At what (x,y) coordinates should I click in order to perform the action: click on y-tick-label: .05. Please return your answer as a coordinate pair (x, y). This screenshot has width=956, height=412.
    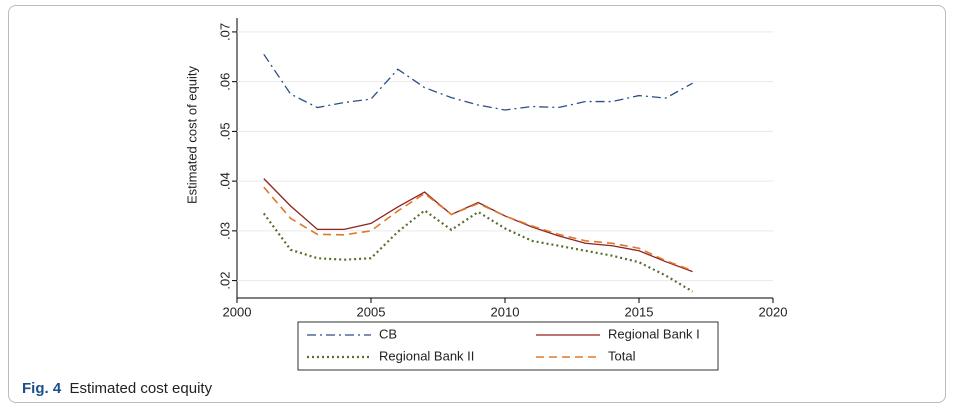
    Looking at the image, I should click on (224, 131).